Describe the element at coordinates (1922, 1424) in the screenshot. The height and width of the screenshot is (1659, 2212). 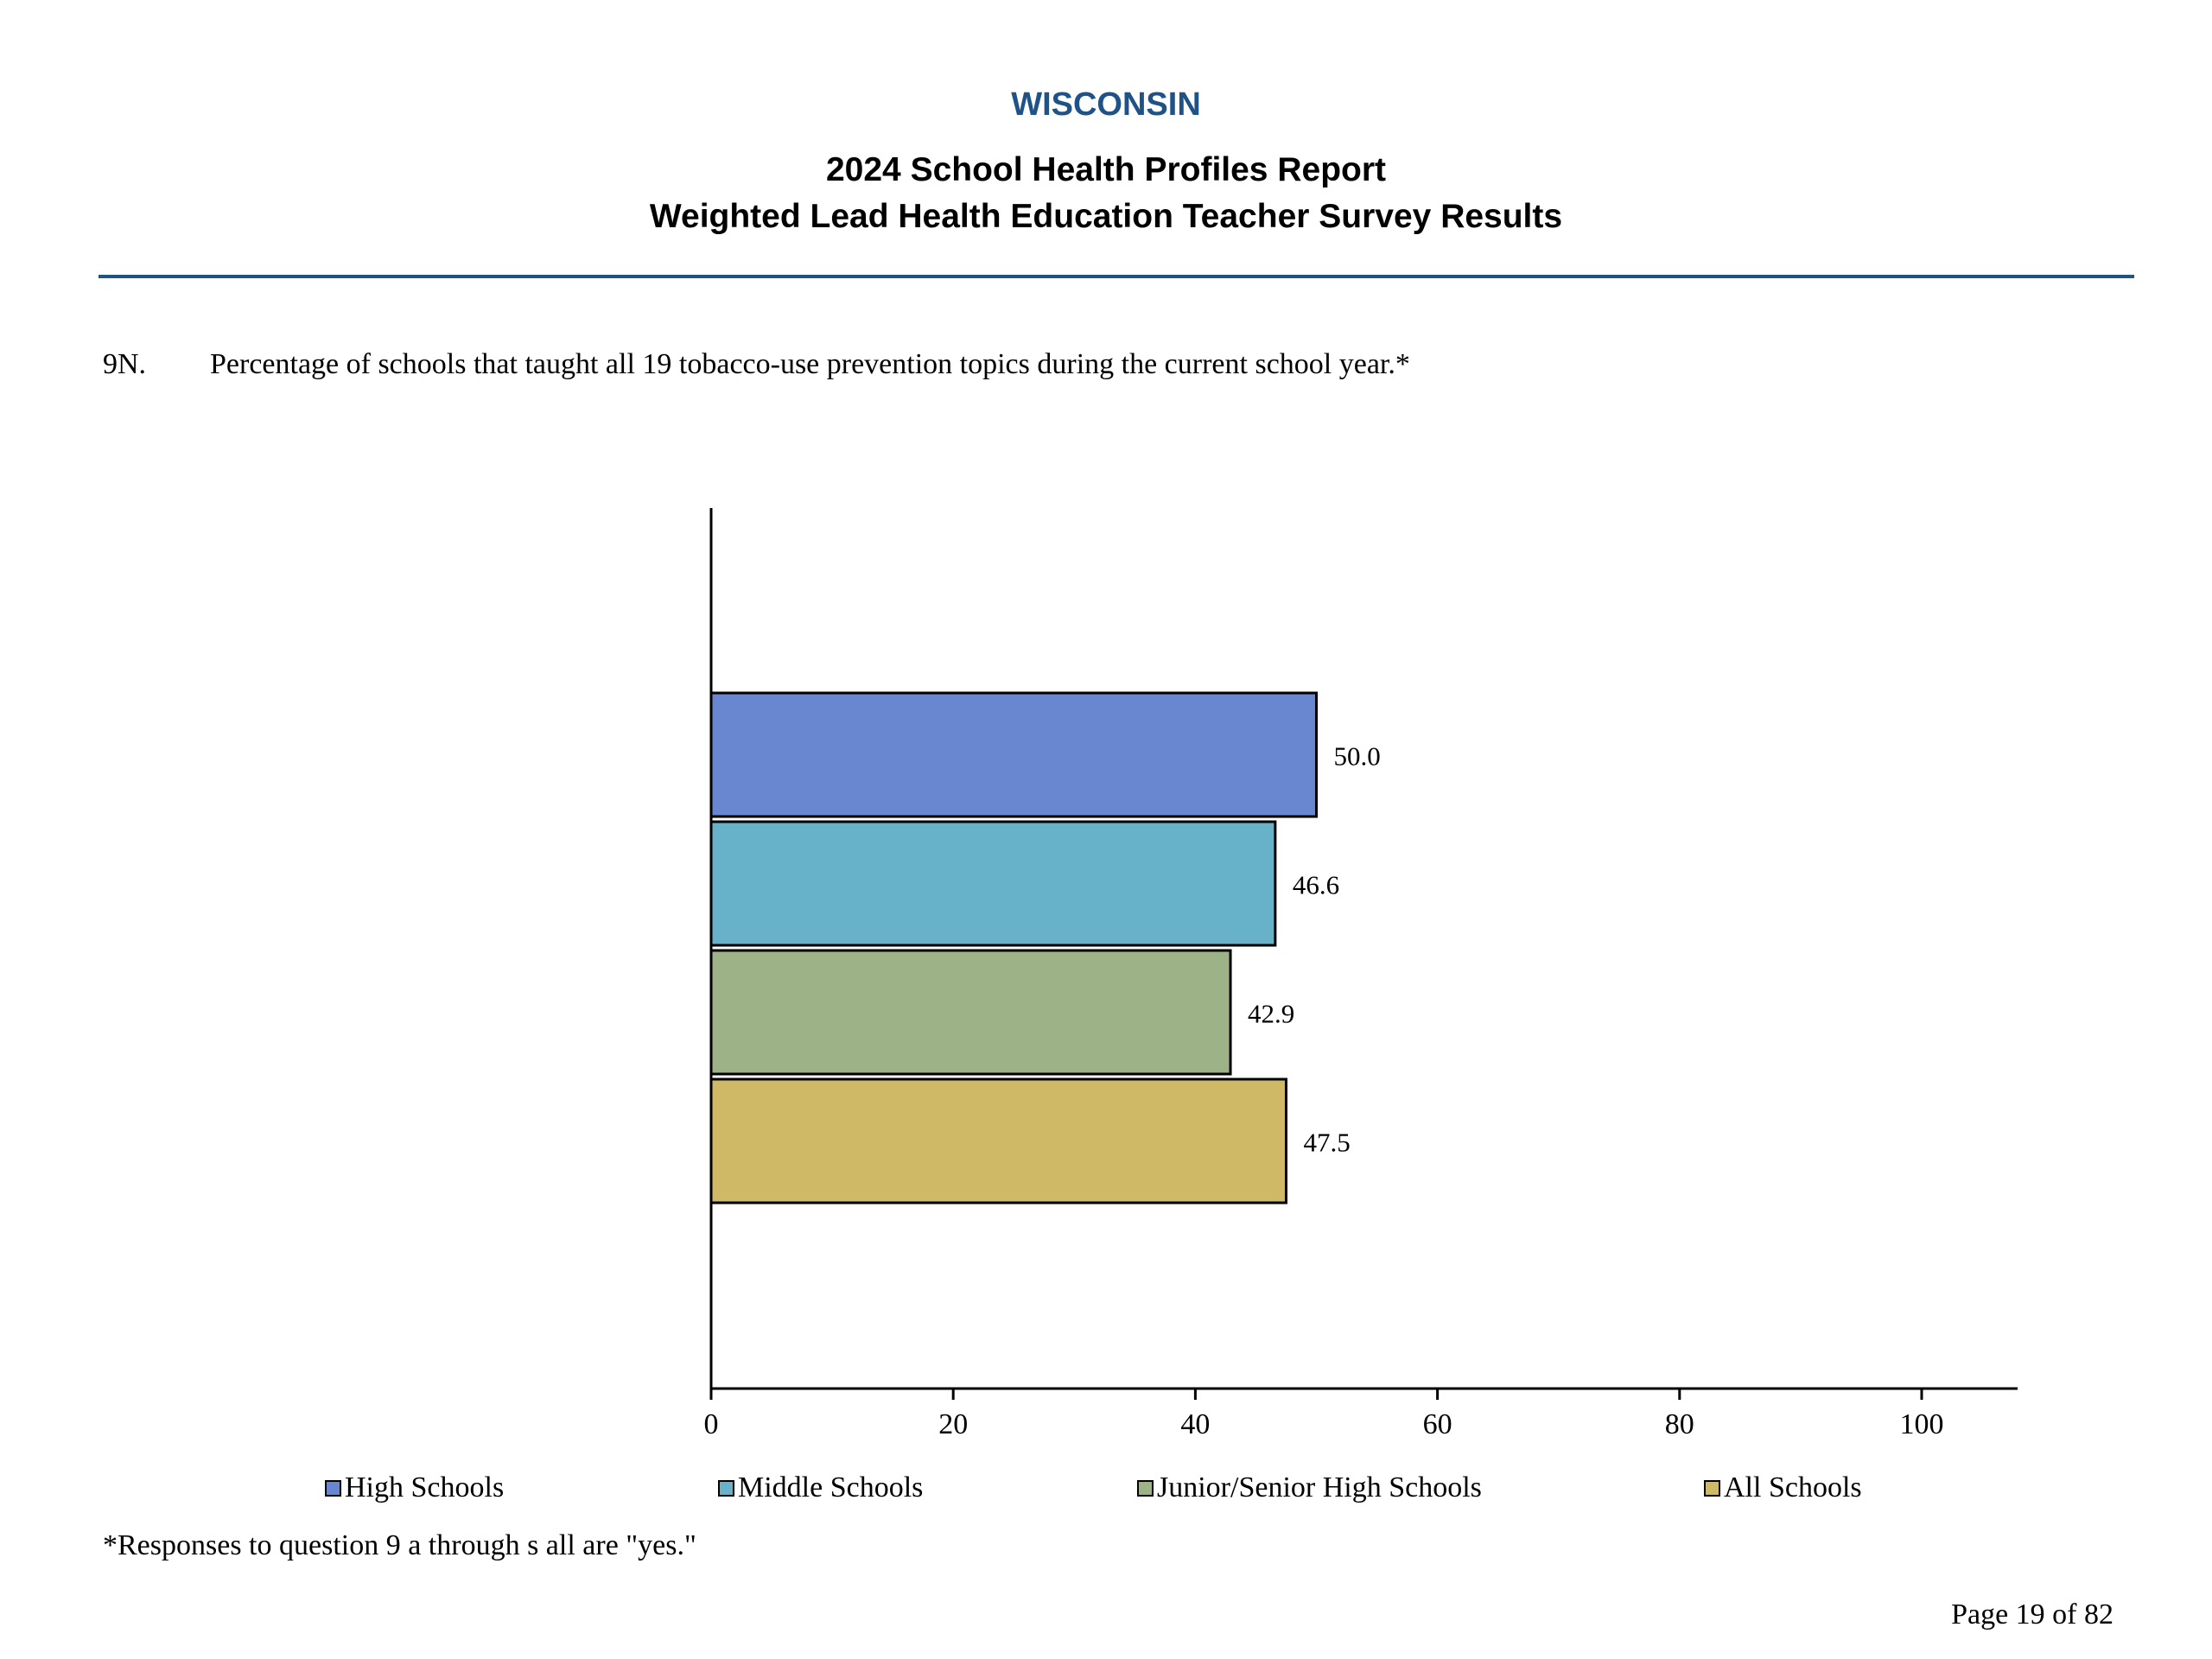
I see `x-tick-label: 100` at that location.